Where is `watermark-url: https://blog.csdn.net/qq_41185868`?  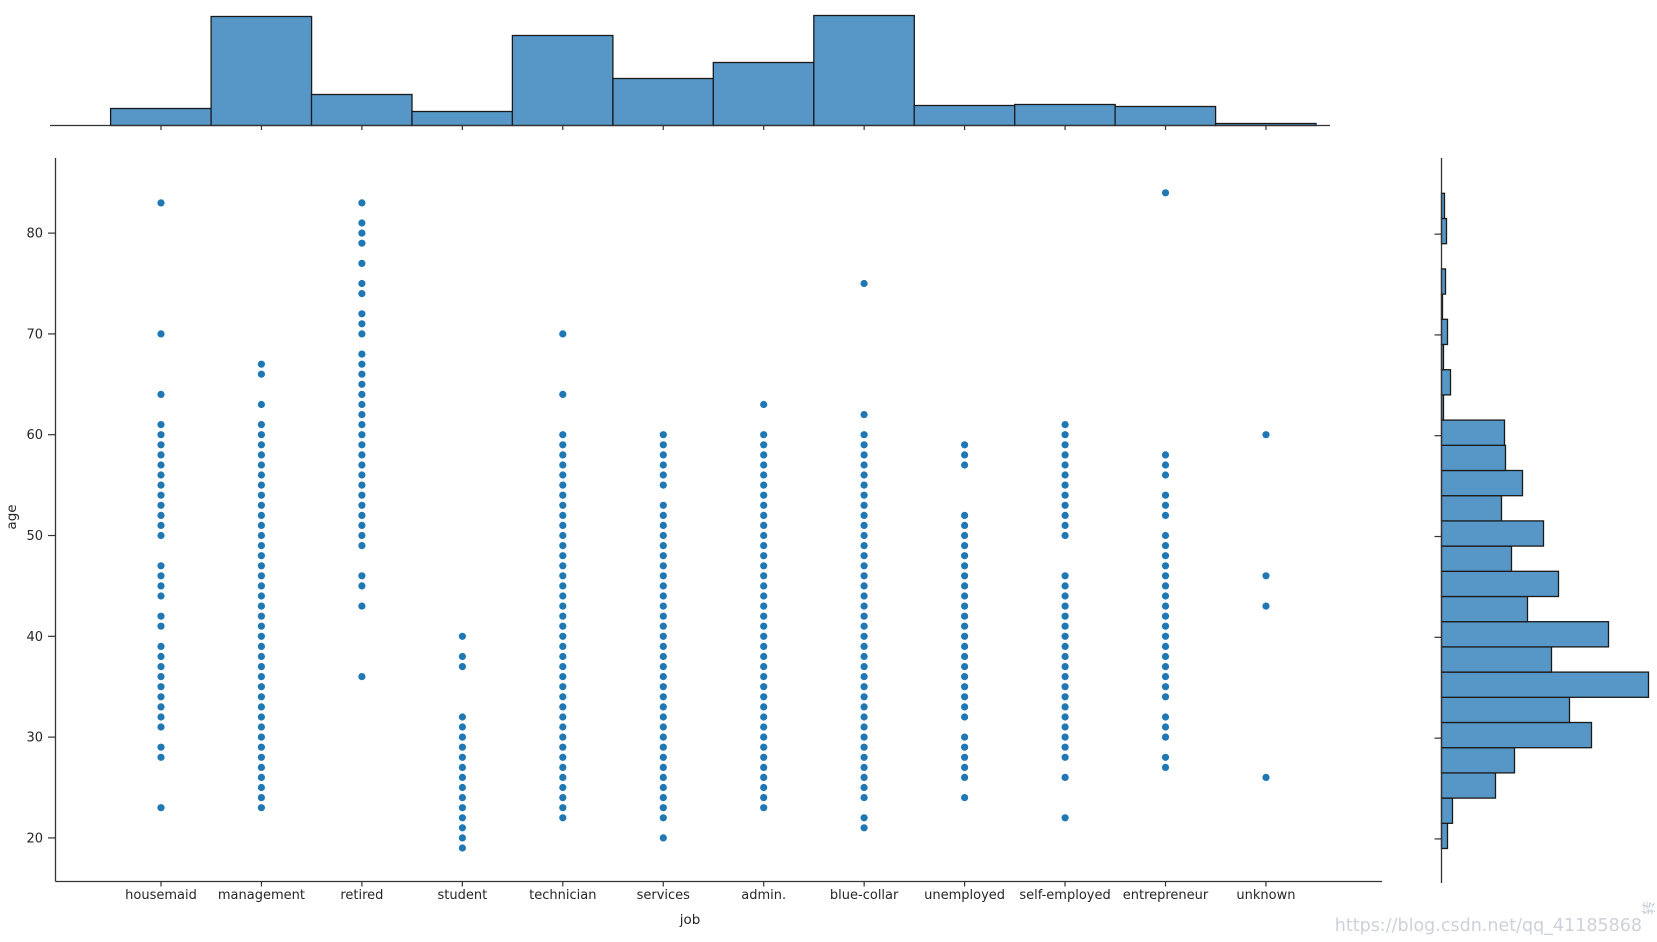
watermark-url: https://blog.csdn.net/qq_41185868 is located at coordinates (1488, 926).